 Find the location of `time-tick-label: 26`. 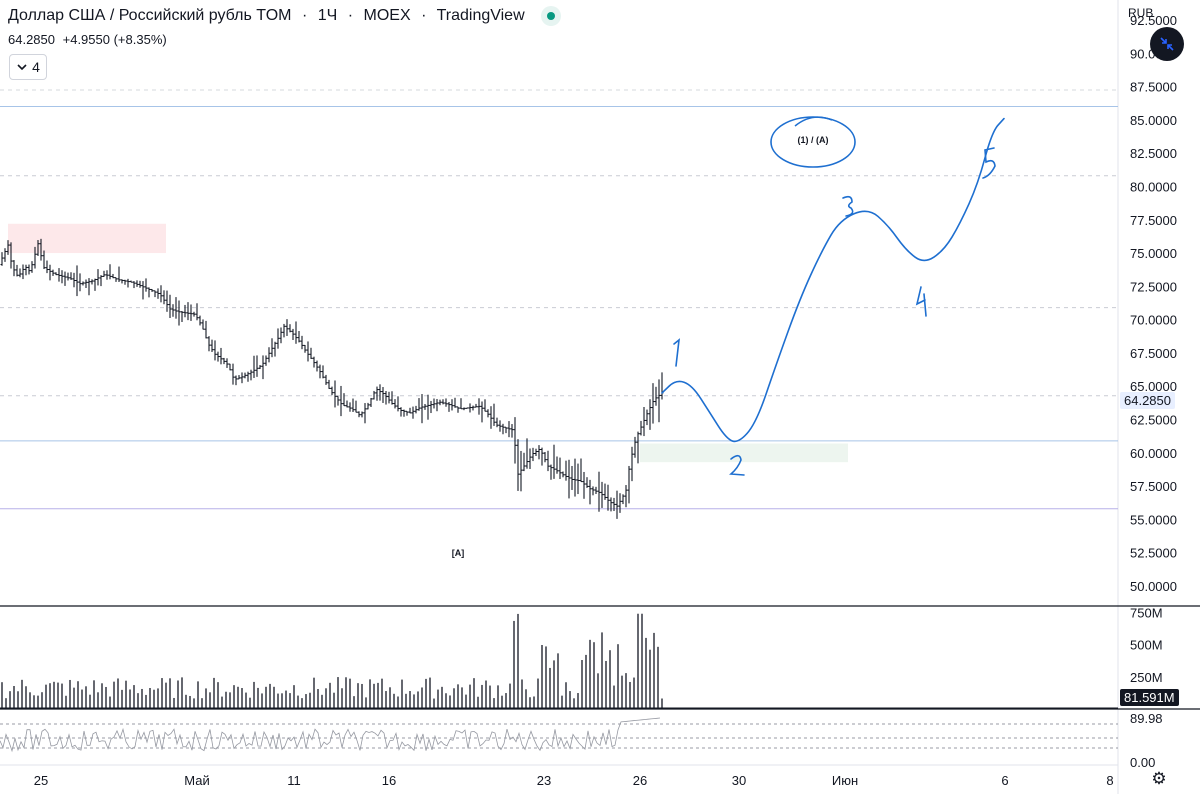

time-tick-label: 26 is located at coordinates (640, 780).